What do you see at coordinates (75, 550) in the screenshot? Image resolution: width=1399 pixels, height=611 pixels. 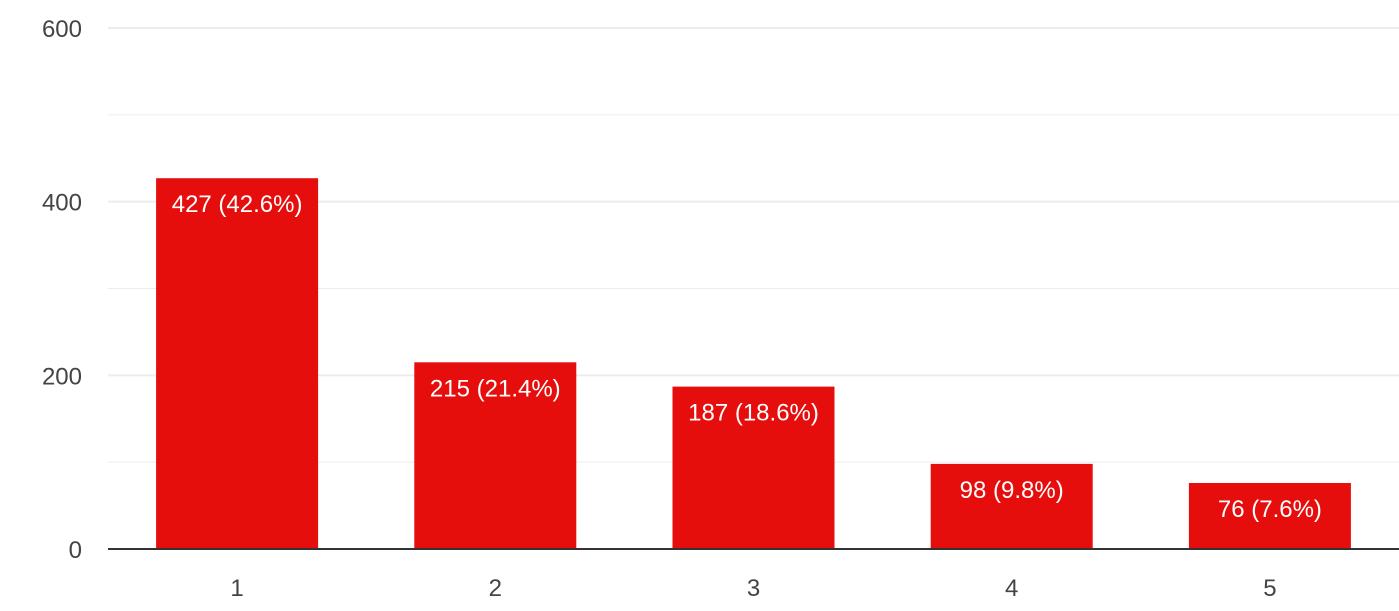 I see `y-tick-label-0: 0` at bounding box center [75, 550].